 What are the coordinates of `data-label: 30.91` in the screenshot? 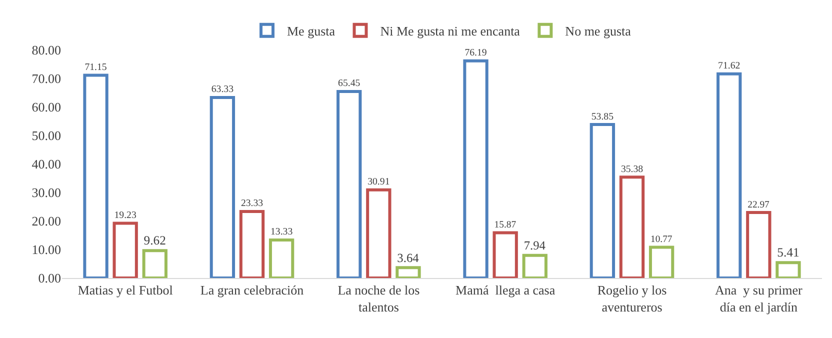 It's located at (379, 182).